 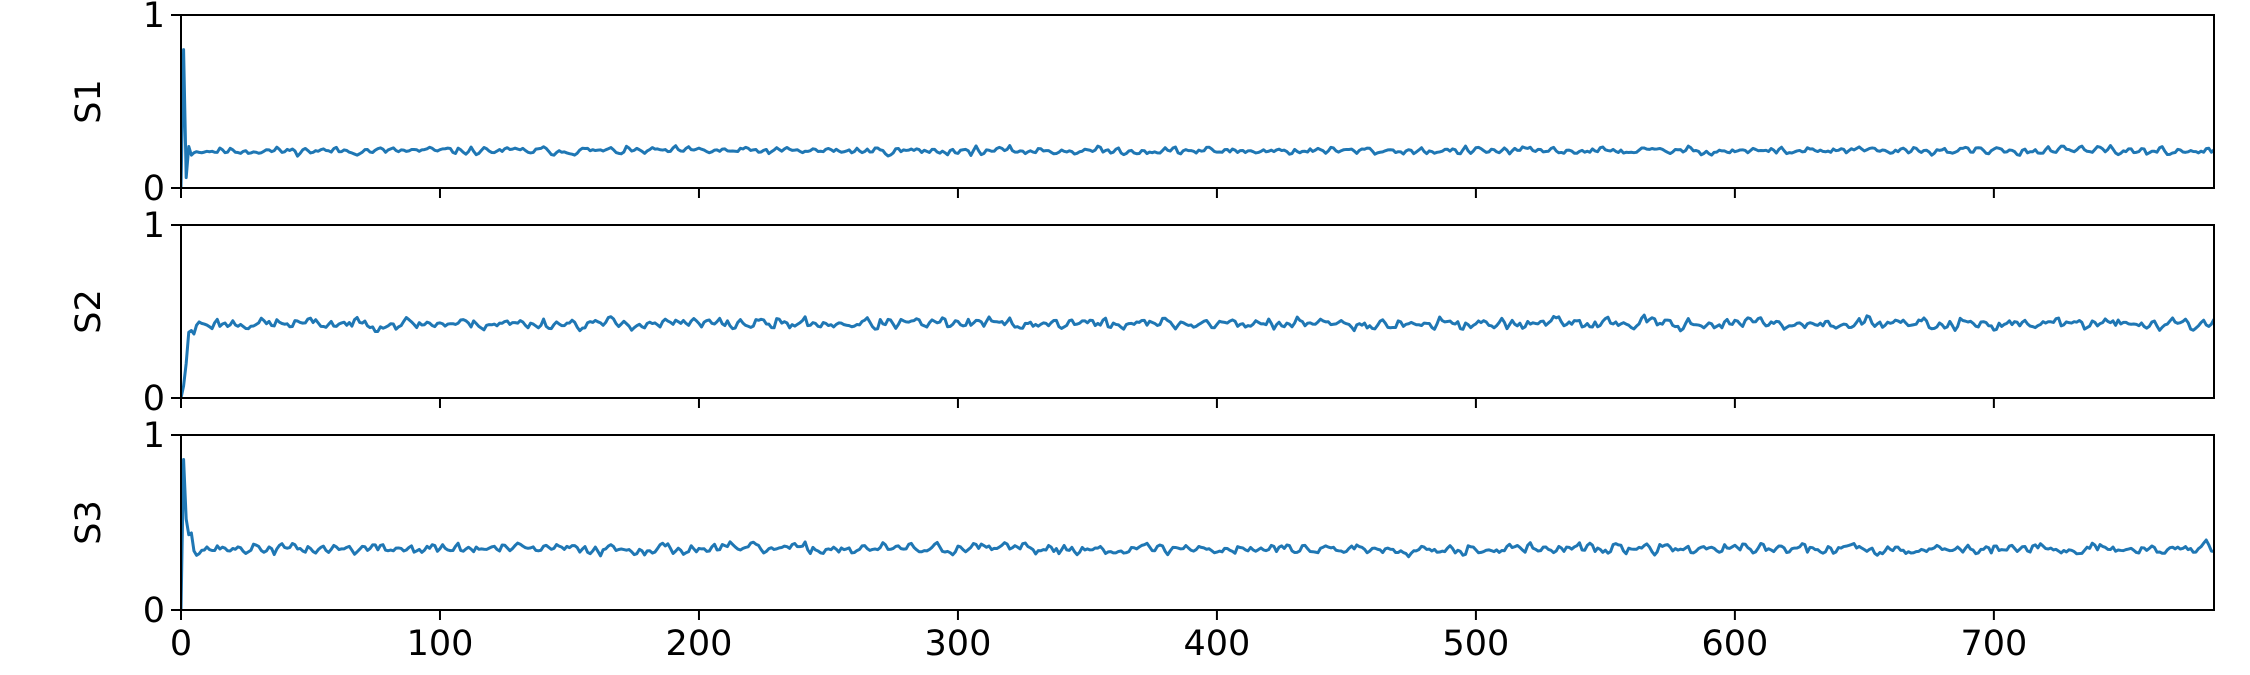 What do you see at coordinates (89, 101) in the screenshot?
I see `y-axis-label: S1` at bounding box center [89, 101].